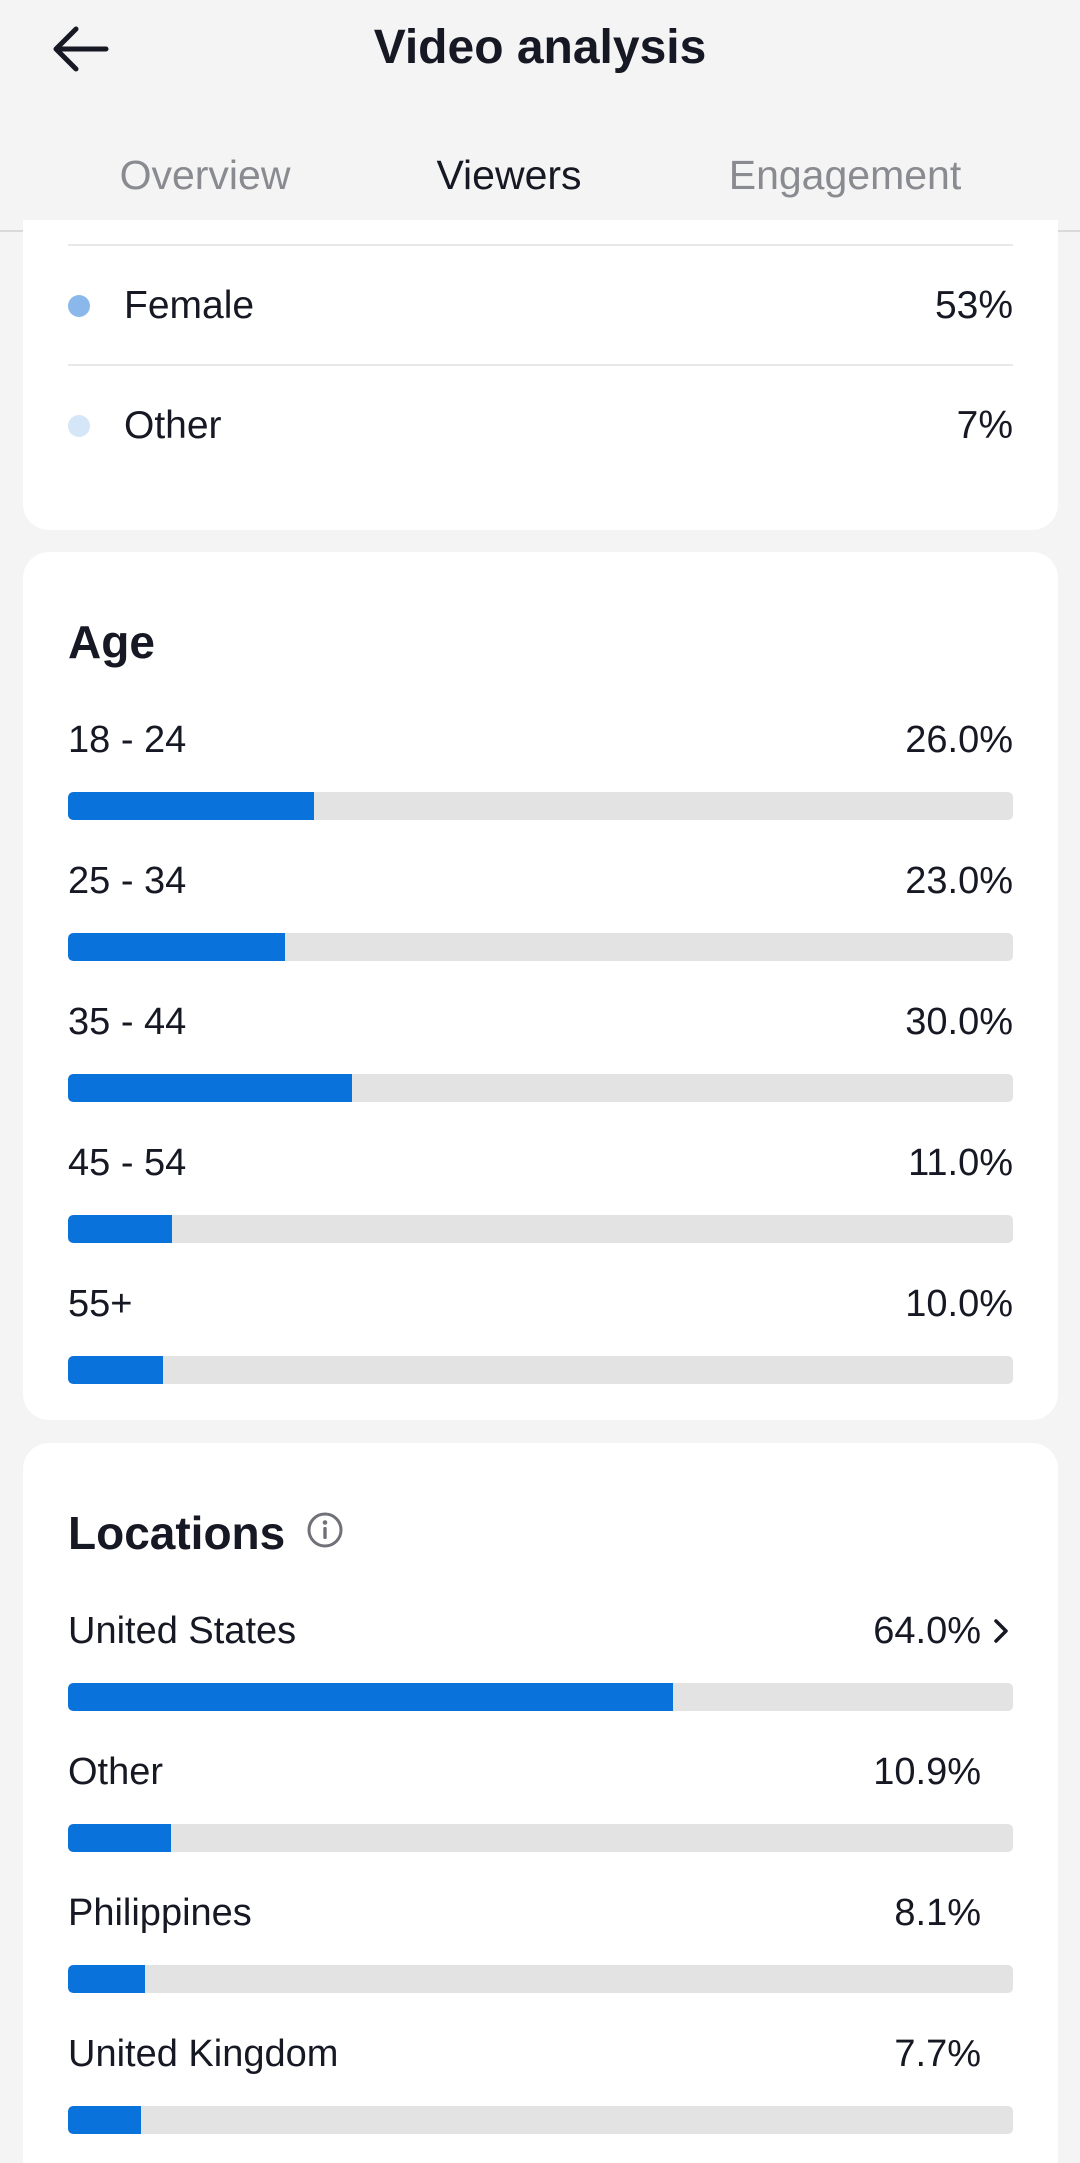 This screenshot has width=1080, height=2163. I want to click on back-button, so click(80, 49).